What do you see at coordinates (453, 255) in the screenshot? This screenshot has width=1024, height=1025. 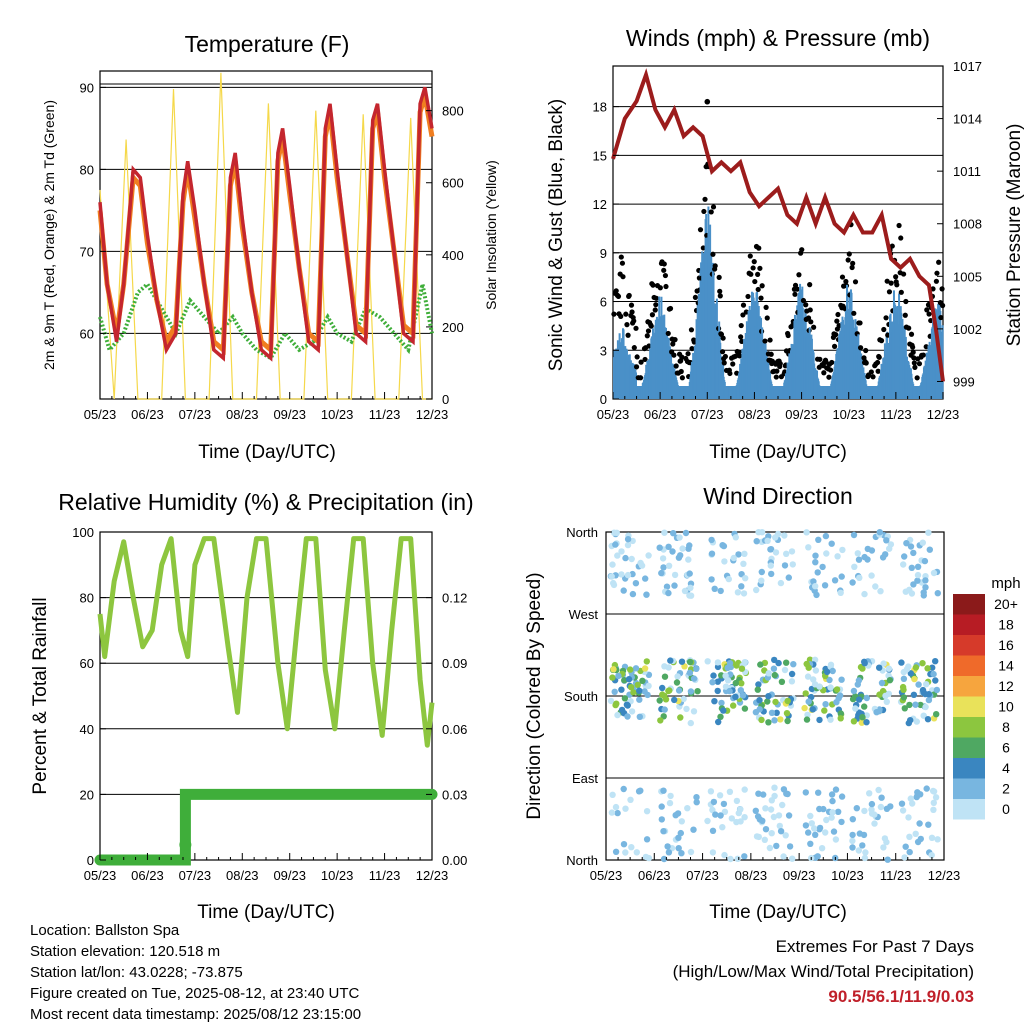 I see `y2-tick-label: 400` at bounding box center [453, 255].